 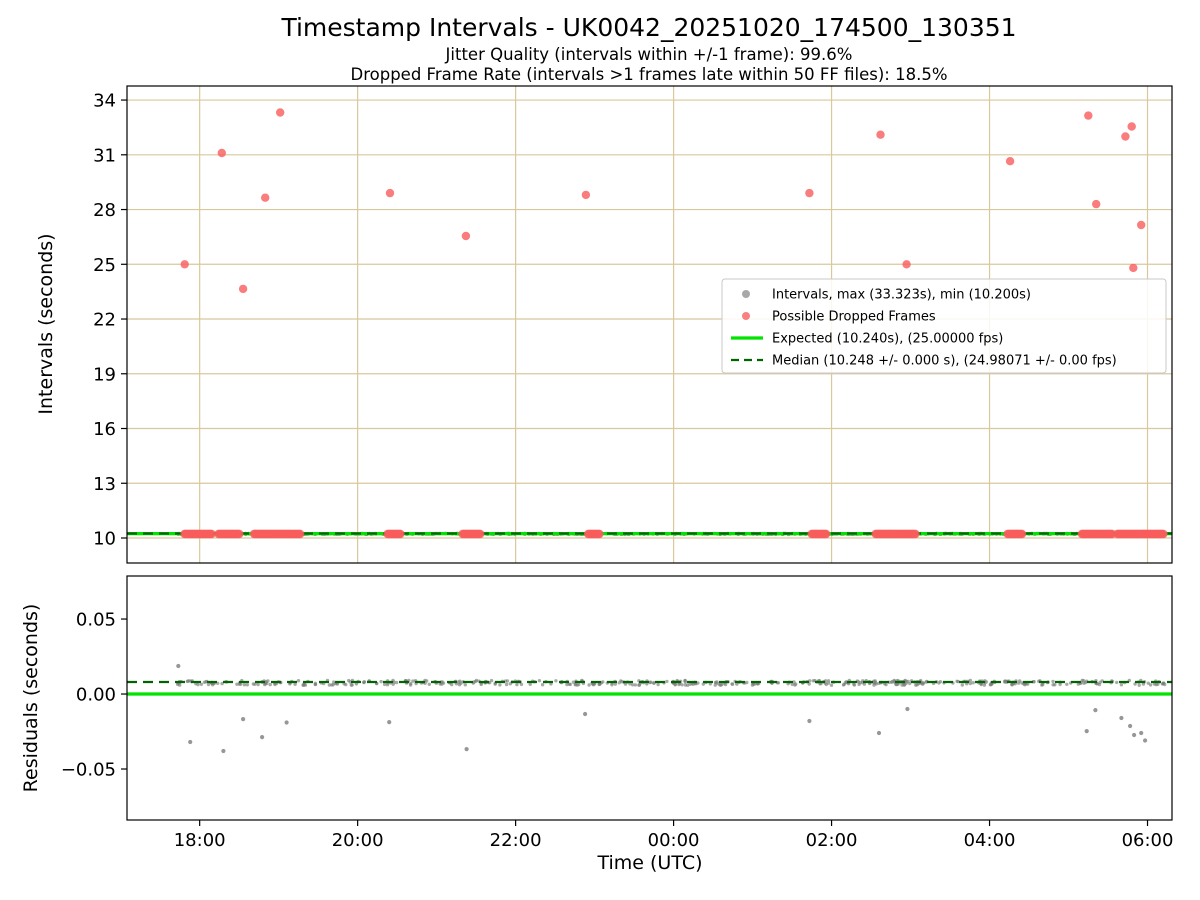 What do you see at coordinates (104, 210) in the screenshot?
I see `y-tick-label-top: 28` at bounding box center [104, 210].